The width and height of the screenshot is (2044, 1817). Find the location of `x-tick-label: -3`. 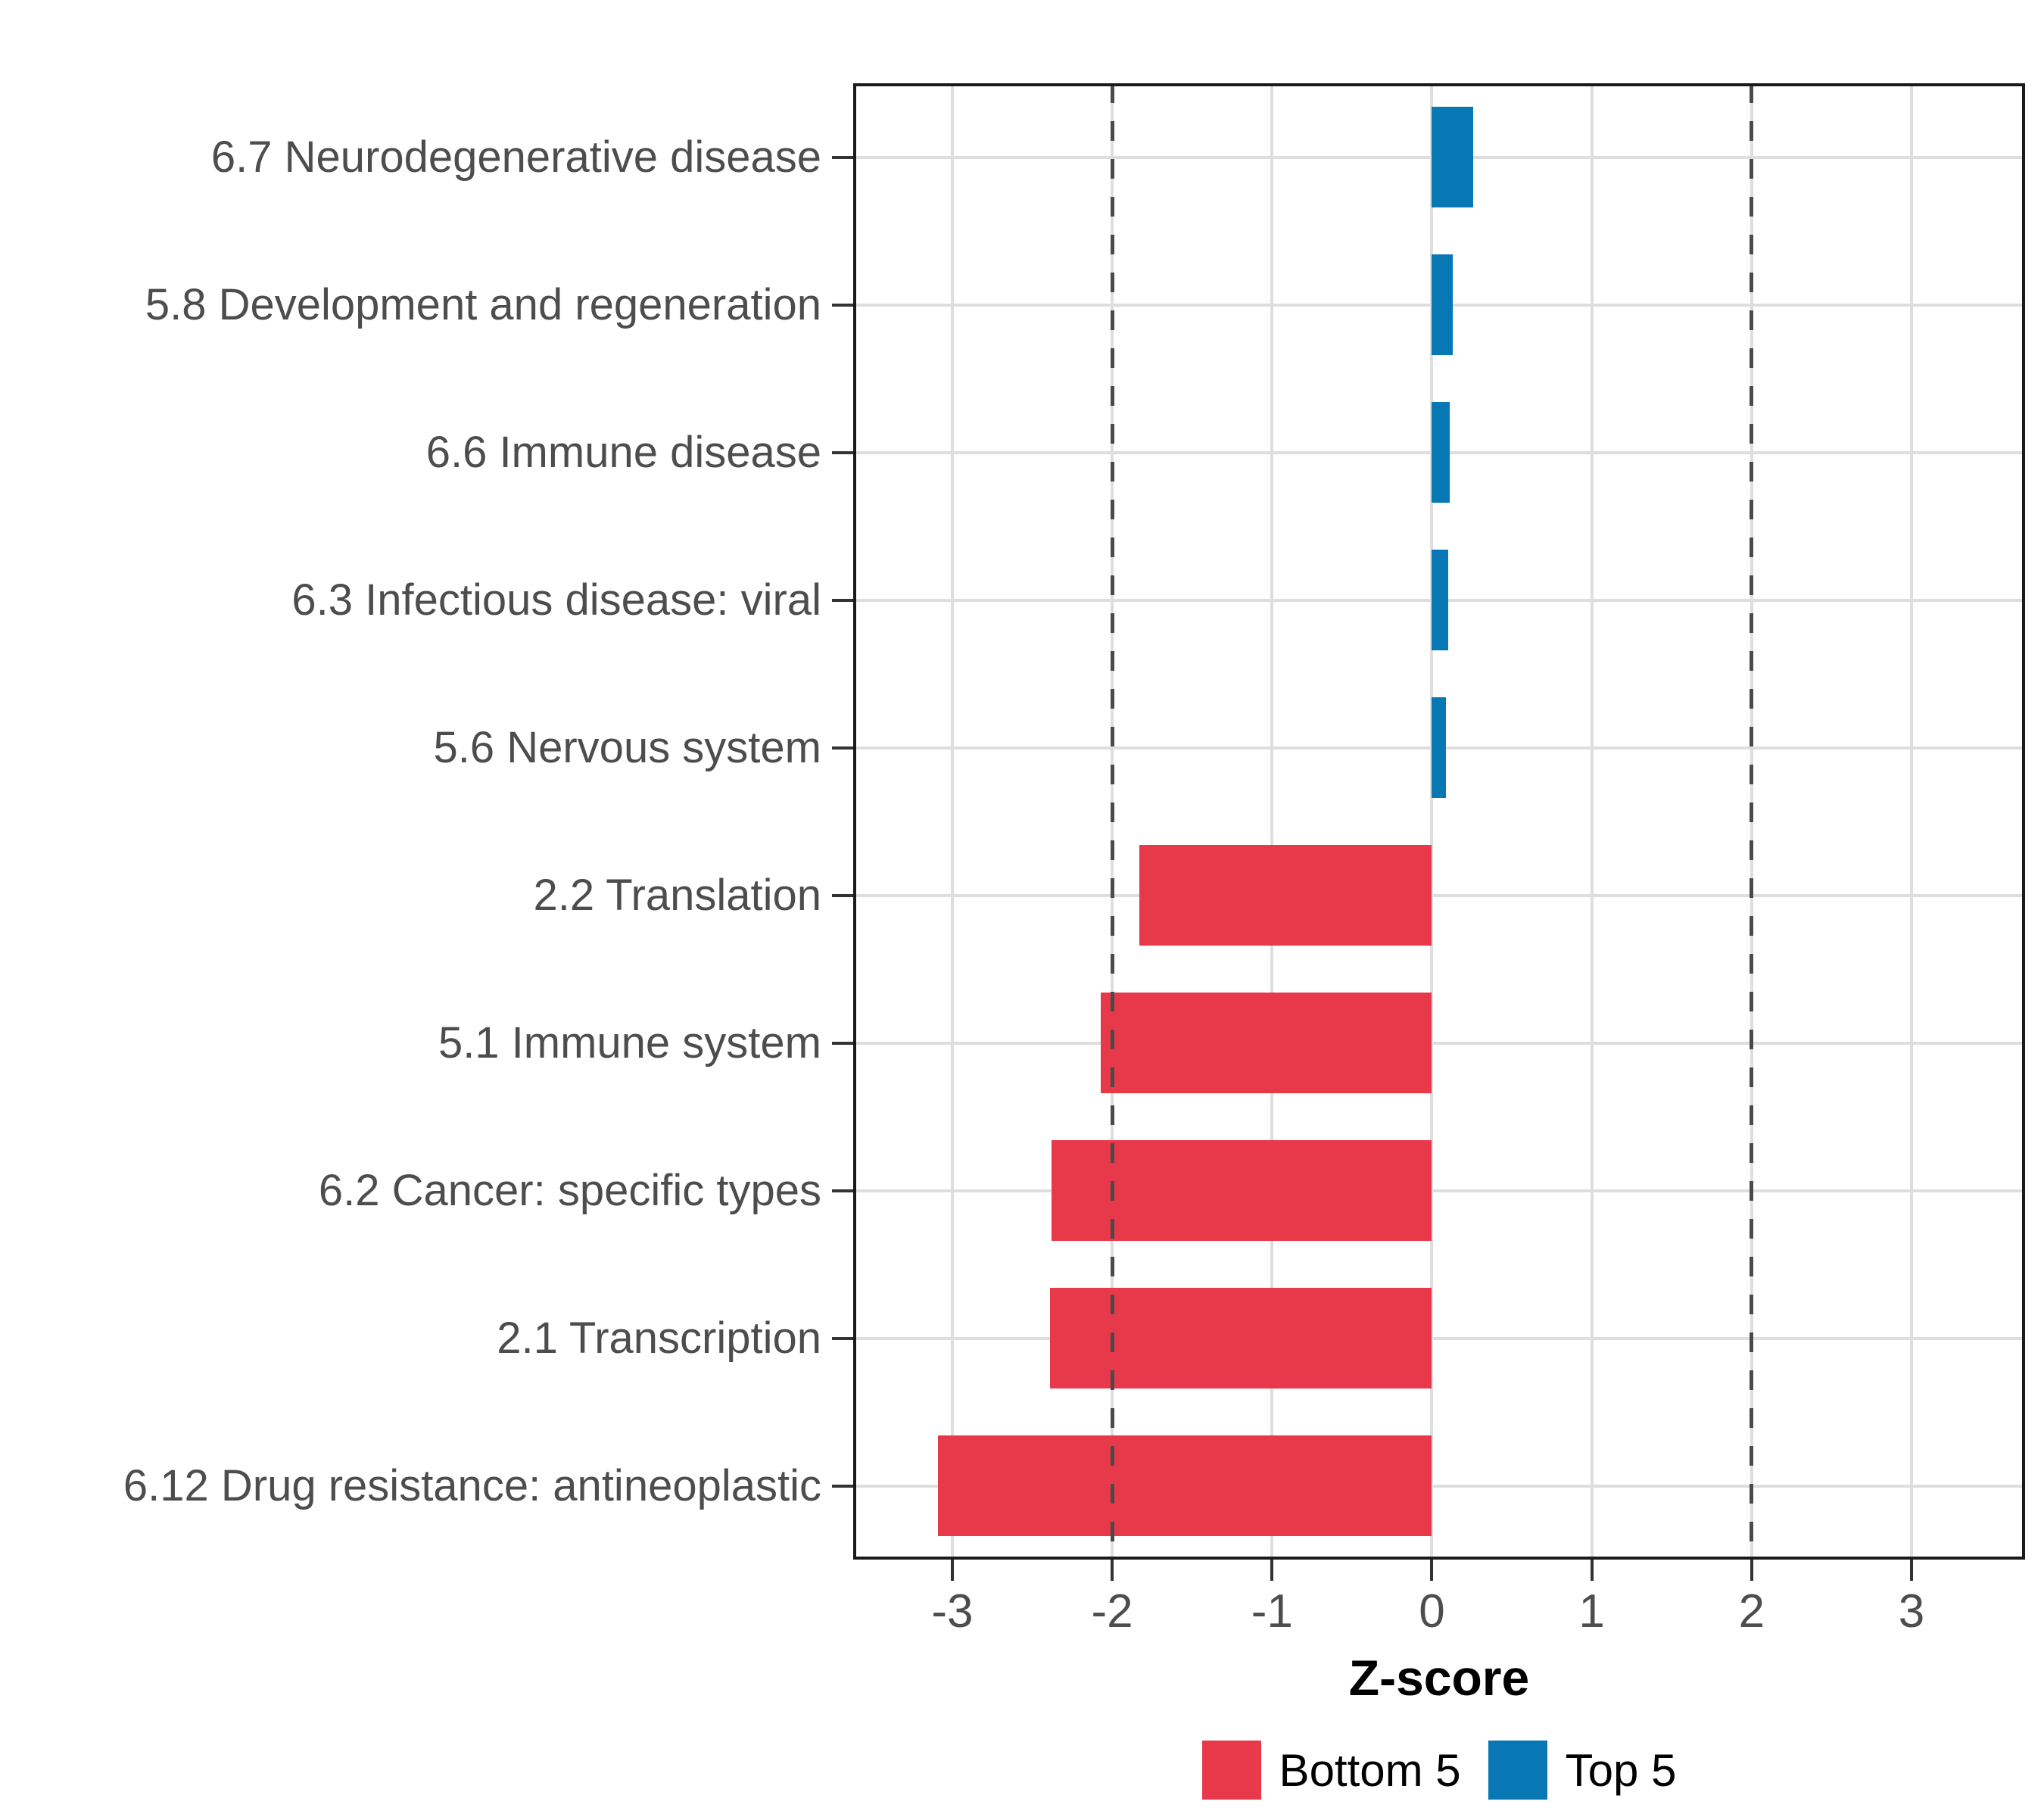

x-tick-label: -3 is located at coordinates (952, 1612).